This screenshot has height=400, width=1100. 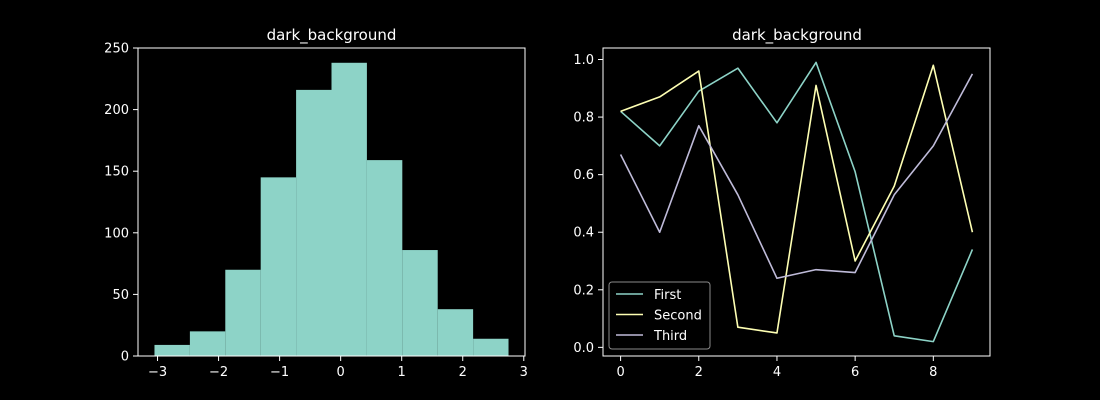 I want to click on line-chart-title: dark_background, so click(x=797, y=35).